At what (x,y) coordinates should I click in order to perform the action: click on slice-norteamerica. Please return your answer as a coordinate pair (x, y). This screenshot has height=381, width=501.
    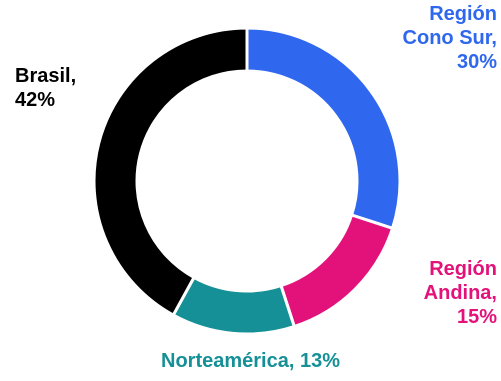
    Looking at the image, I should click on (233, 305).